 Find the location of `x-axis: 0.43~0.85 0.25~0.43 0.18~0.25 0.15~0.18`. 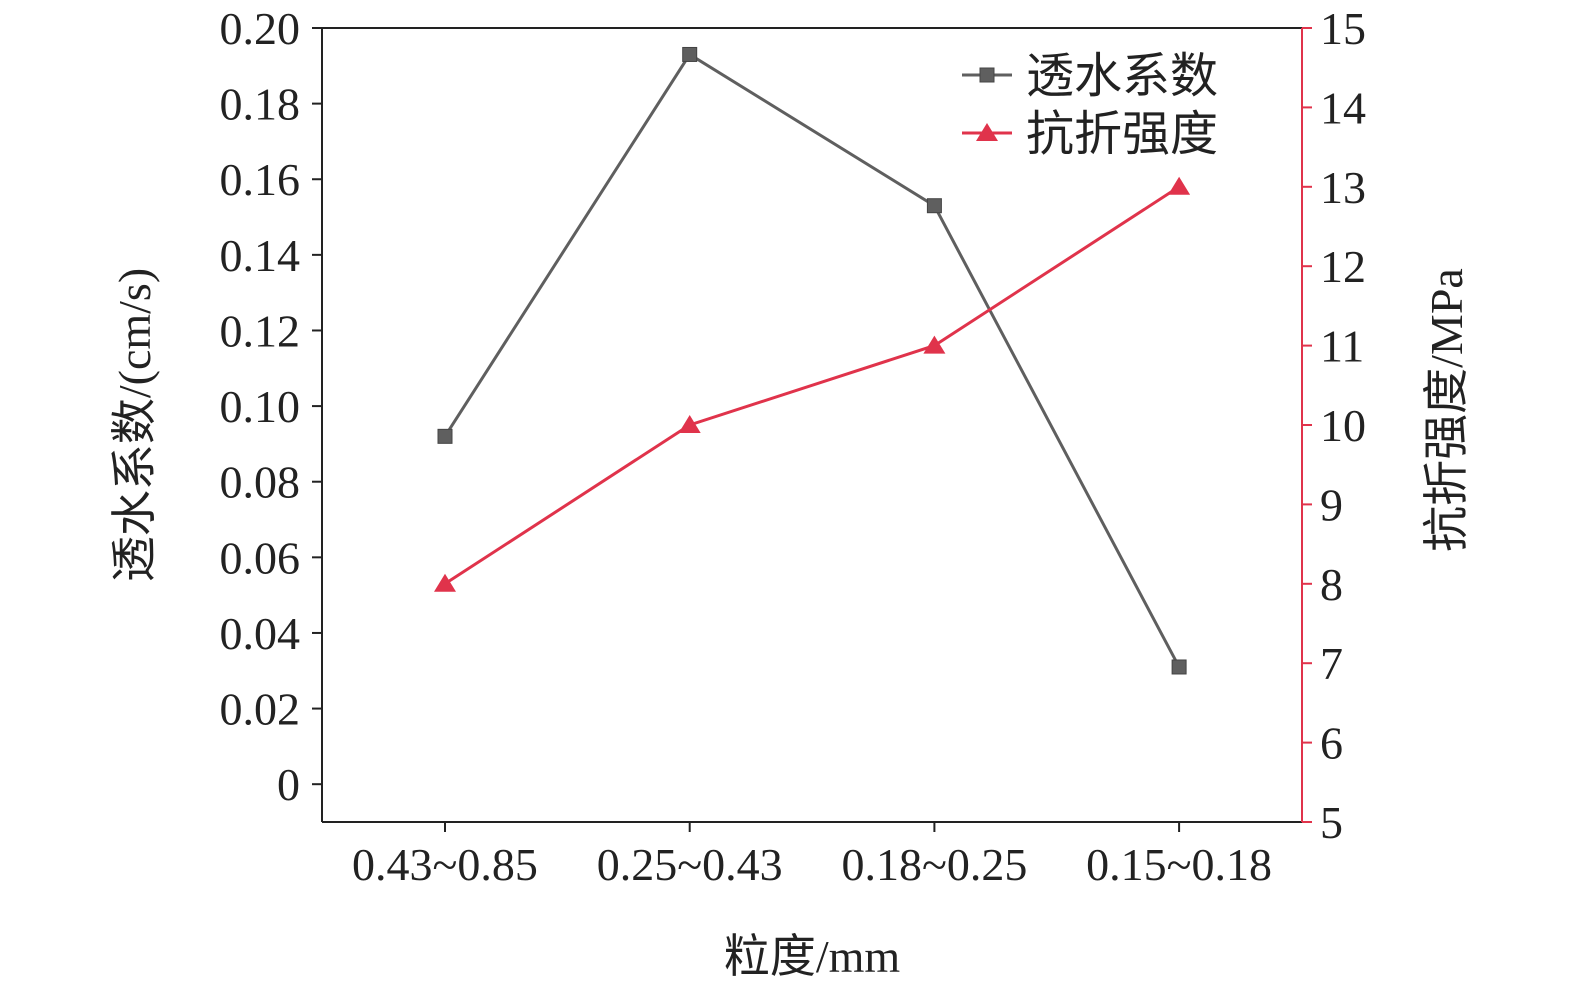

x-axis: 0.43~0.85 0.25~0.43 0.18~0.25 0.15~0.18 is located at coordinates (812, 856).